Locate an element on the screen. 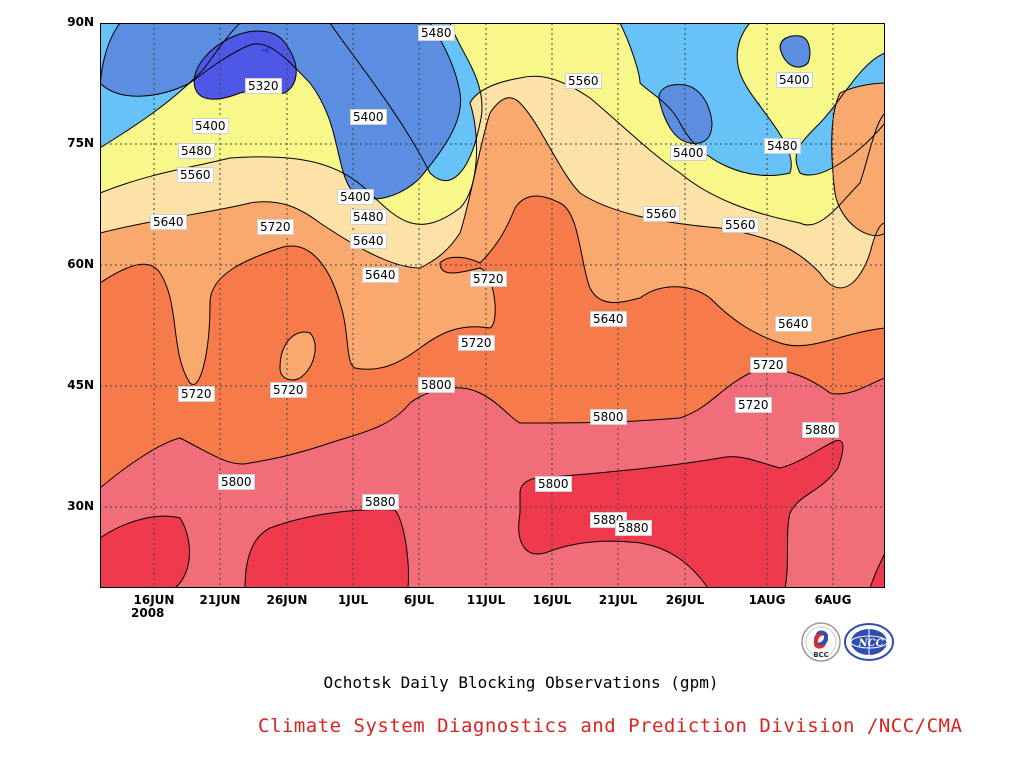  y-tick-label: 60N is located at coordinates (80, 264).